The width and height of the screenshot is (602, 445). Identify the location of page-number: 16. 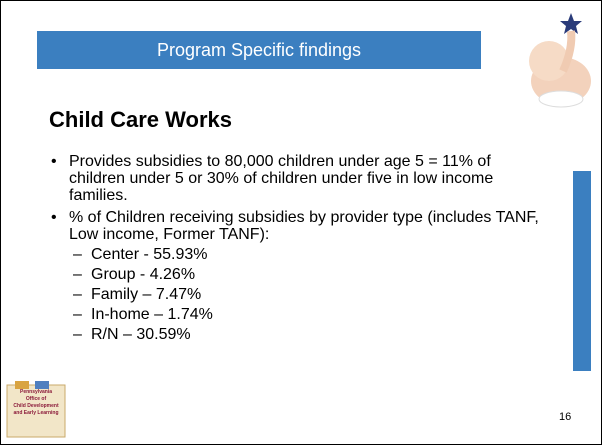
(565, 417).